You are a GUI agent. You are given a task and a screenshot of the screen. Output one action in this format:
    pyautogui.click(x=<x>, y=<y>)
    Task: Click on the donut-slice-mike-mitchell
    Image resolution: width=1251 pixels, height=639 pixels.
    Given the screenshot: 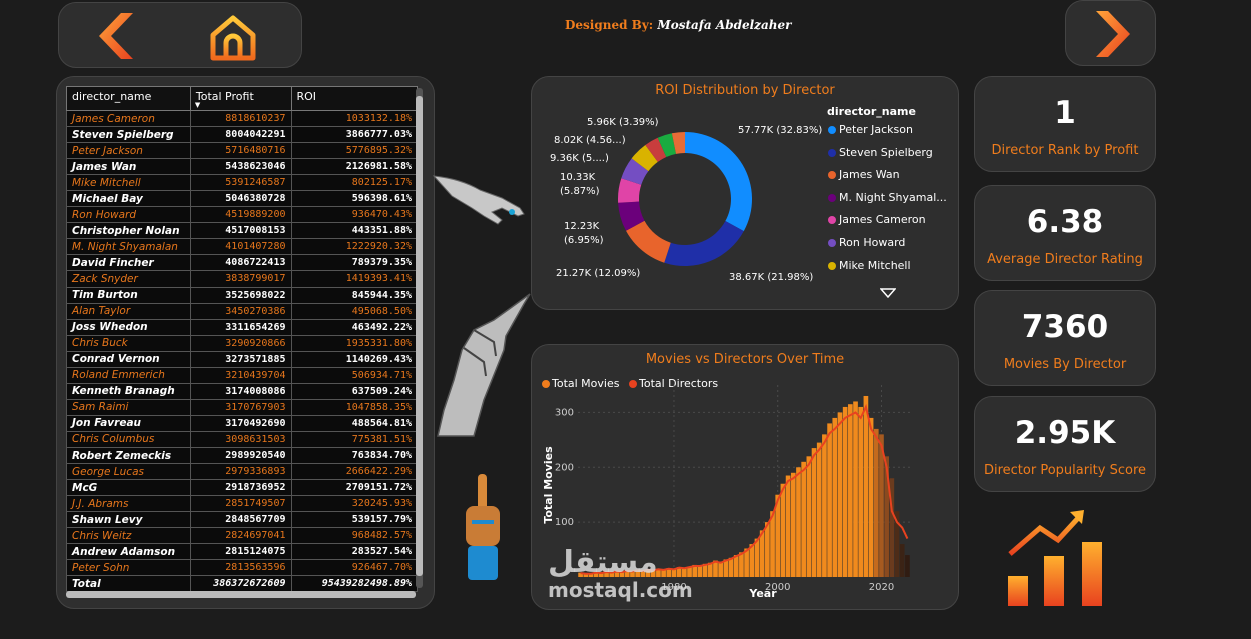 What is the action you would take?
    pyautogui.click(x=644, y=158)
    